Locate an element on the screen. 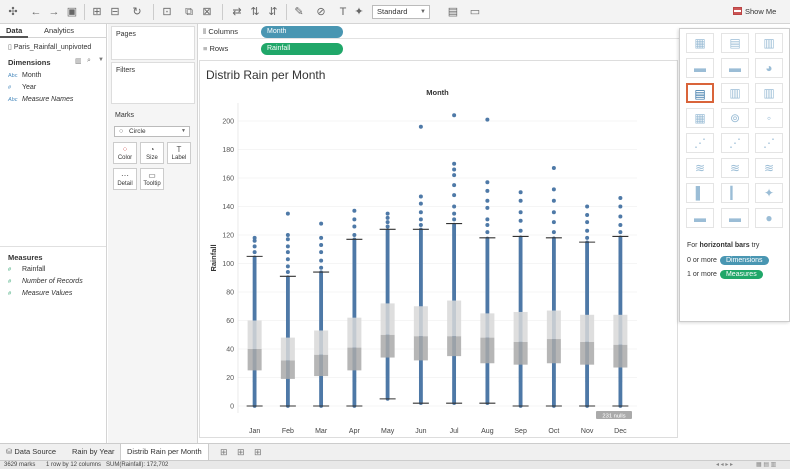  chart-type-icon: ● is located at coordinates (769, 218).